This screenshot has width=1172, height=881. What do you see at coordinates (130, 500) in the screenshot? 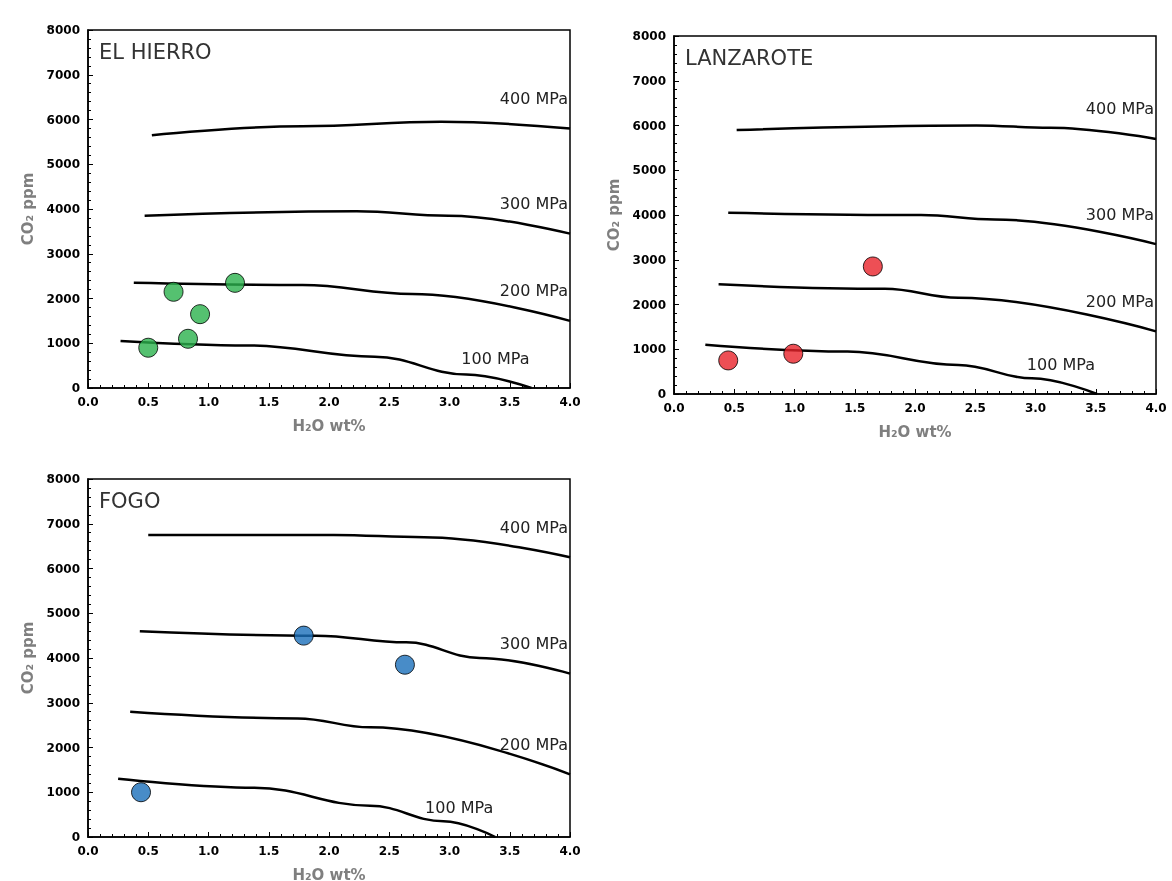
I see `chart-title: FOGO` at bounding box center [130, 500].